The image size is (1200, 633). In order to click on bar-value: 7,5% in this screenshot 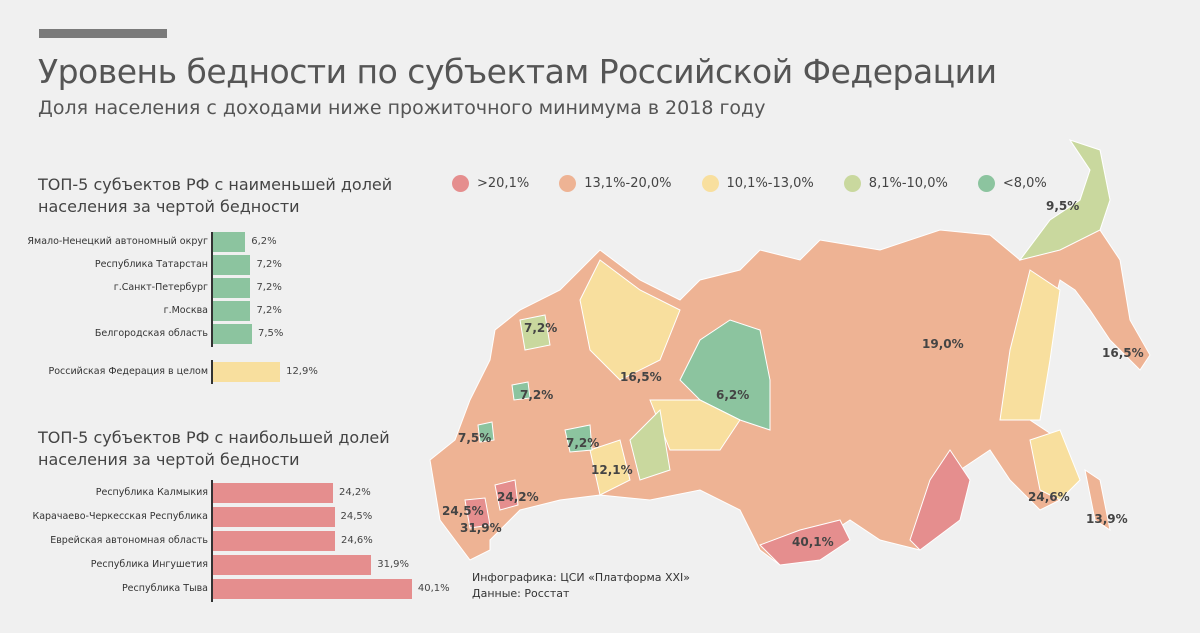, I will do `click(271, 333)`.